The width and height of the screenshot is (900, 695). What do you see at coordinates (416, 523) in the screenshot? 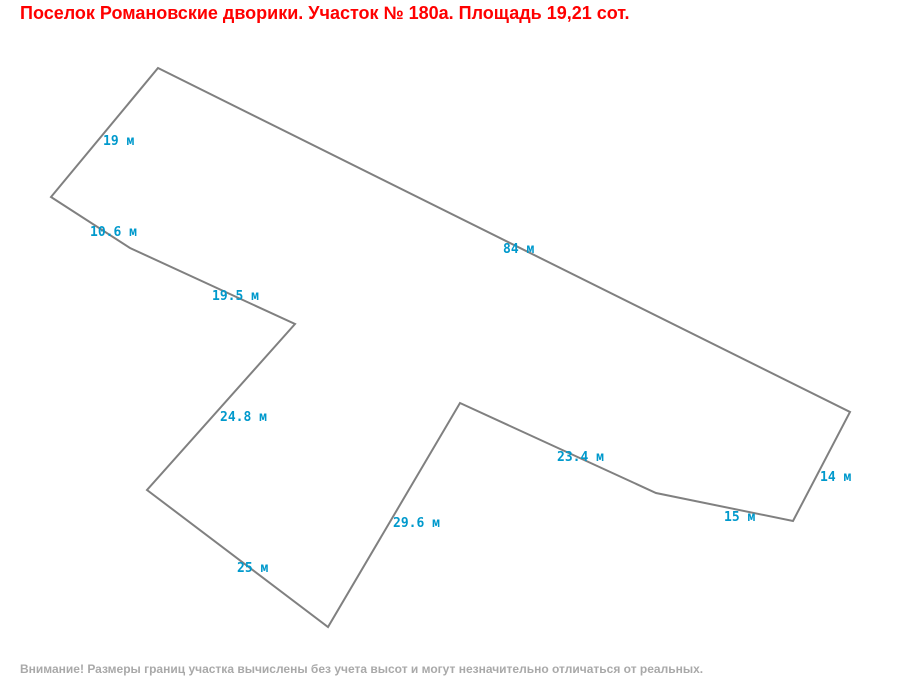
I see `edge-label: 29.6 м` at bounding box center [416, 523].